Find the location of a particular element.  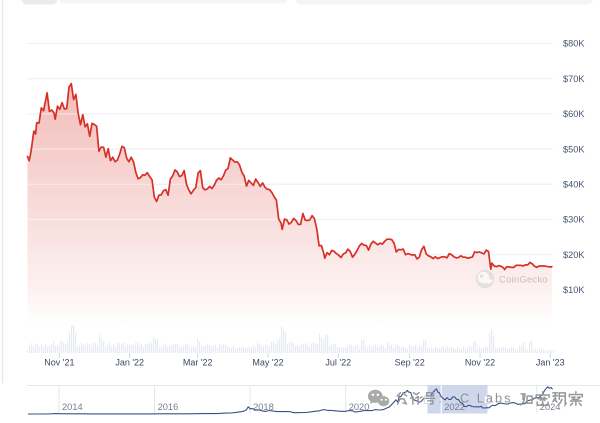

svg-text: $80K is located at coordinates (574, 44).